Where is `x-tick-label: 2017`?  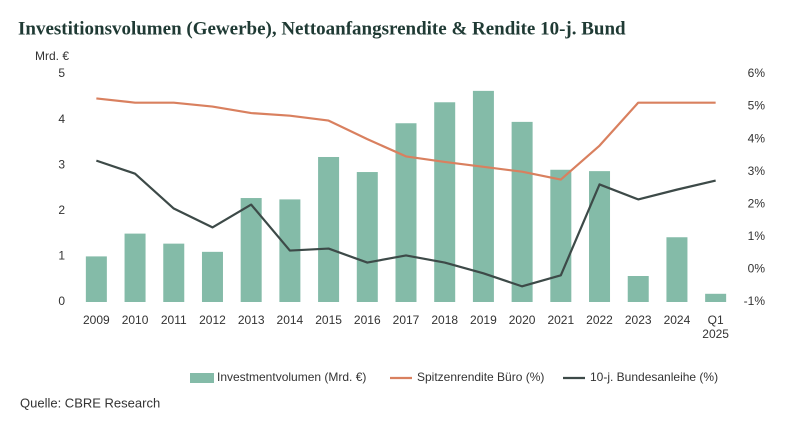
x-tick-label: 2017 is located at coordinates (406, 320).